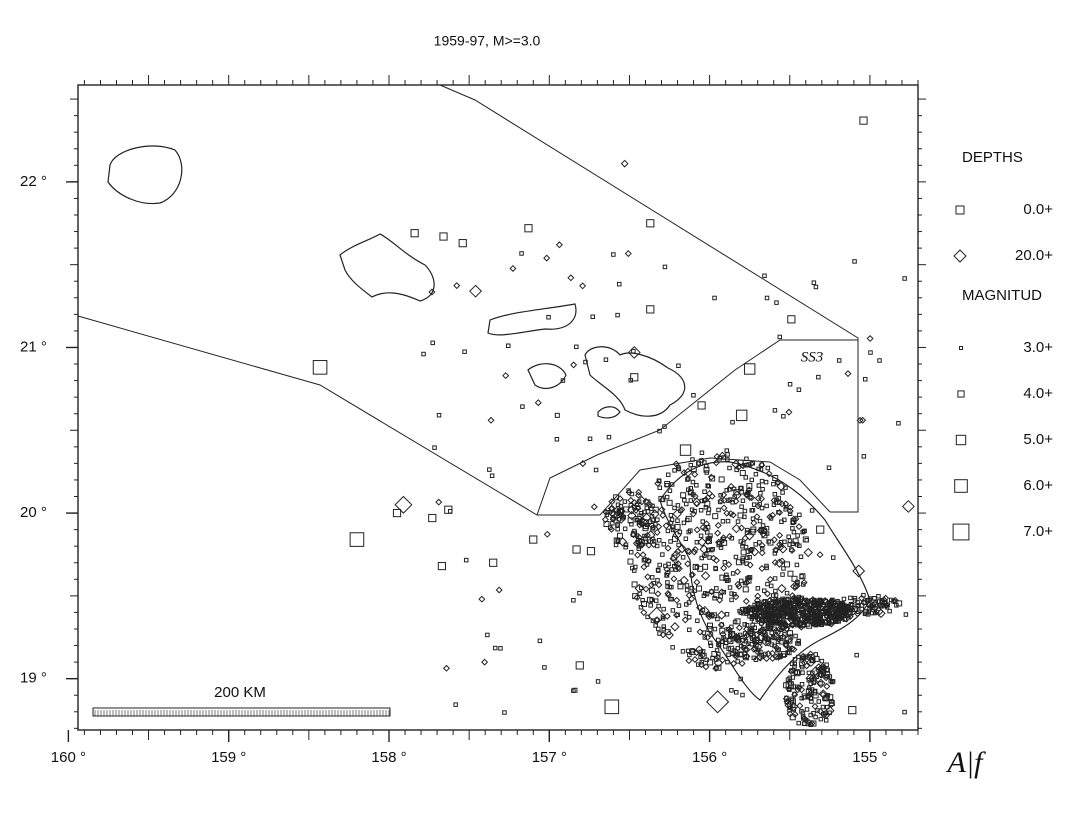  What do you see at coordinates (68, 757) in the screenshot?
I see `x-tick-label: 160 °` at bounding box center [68, 757].